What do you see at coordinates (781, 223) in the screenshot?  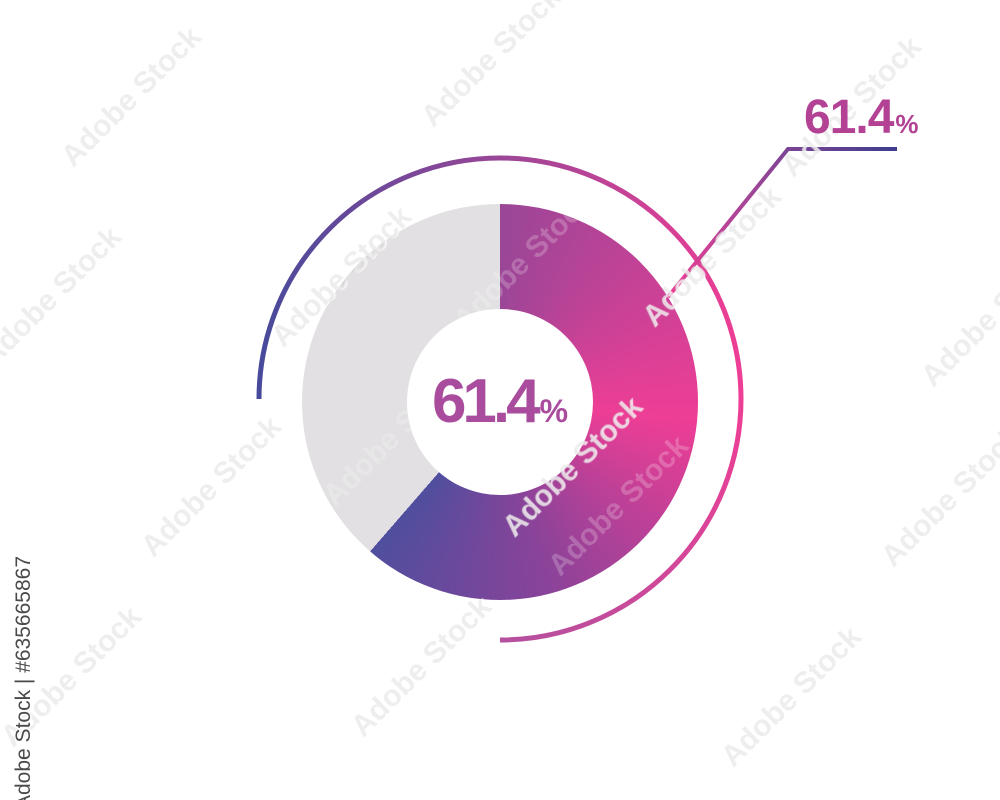 I see `callout-line` at bounding box center [781, 223].